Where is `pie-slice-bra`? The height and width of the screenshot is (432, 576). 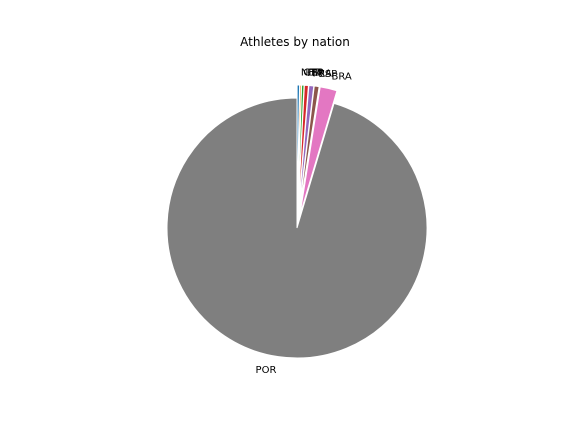
pie-slice-bra is located at coordinates (318, 151).